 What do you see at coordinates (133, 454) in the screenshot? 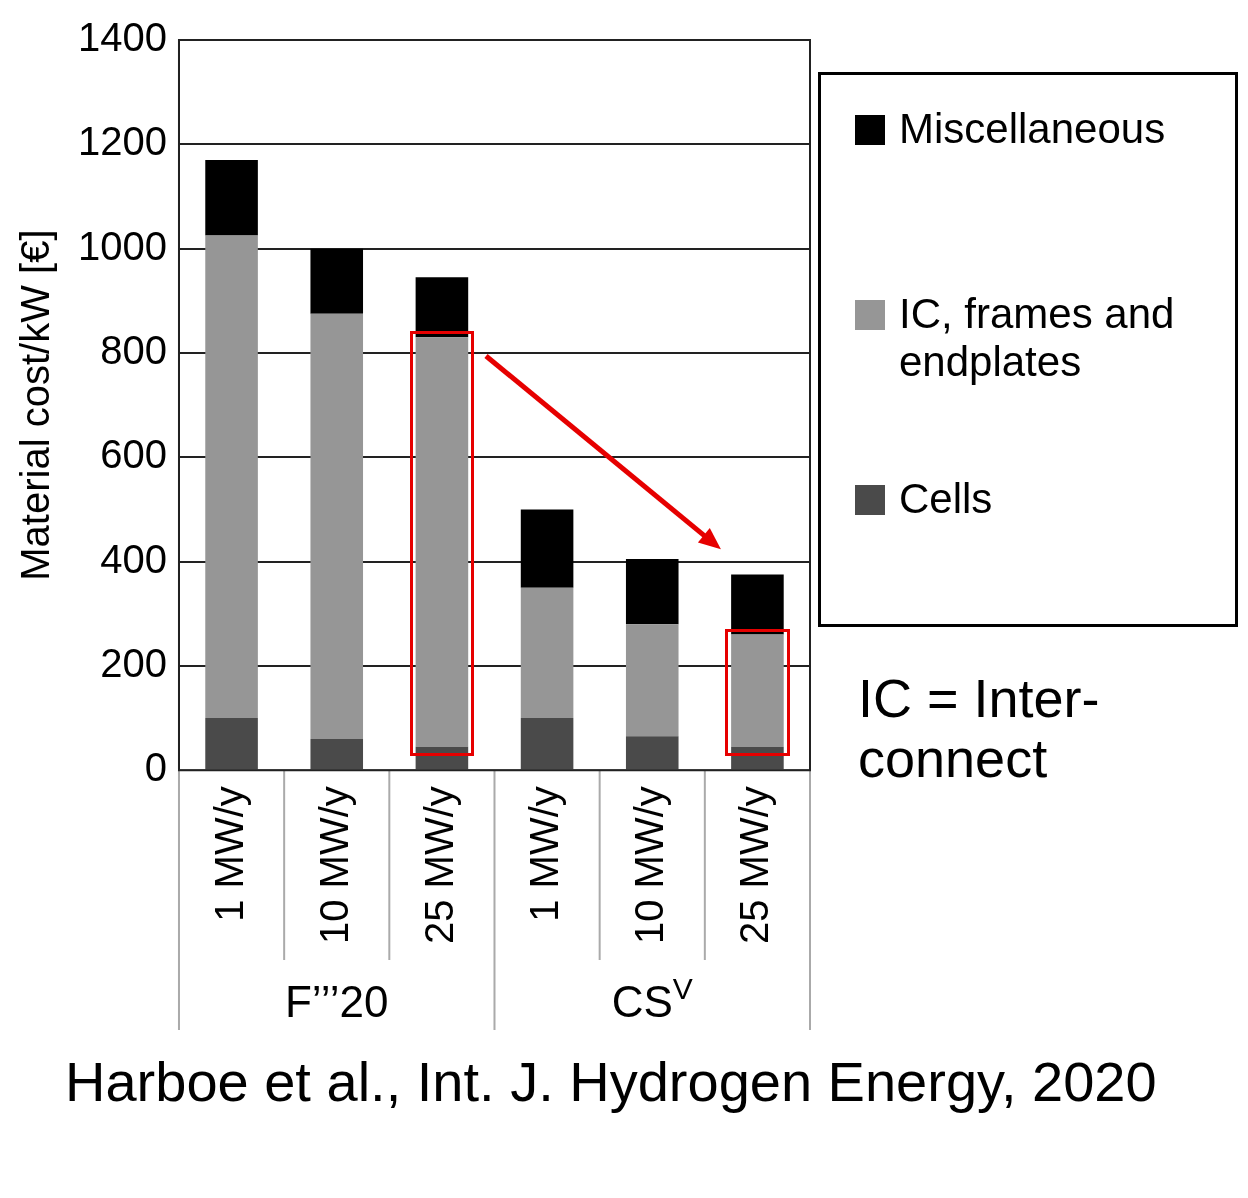
I see `y-tick-label: 600` at bounding box center [133, 454].